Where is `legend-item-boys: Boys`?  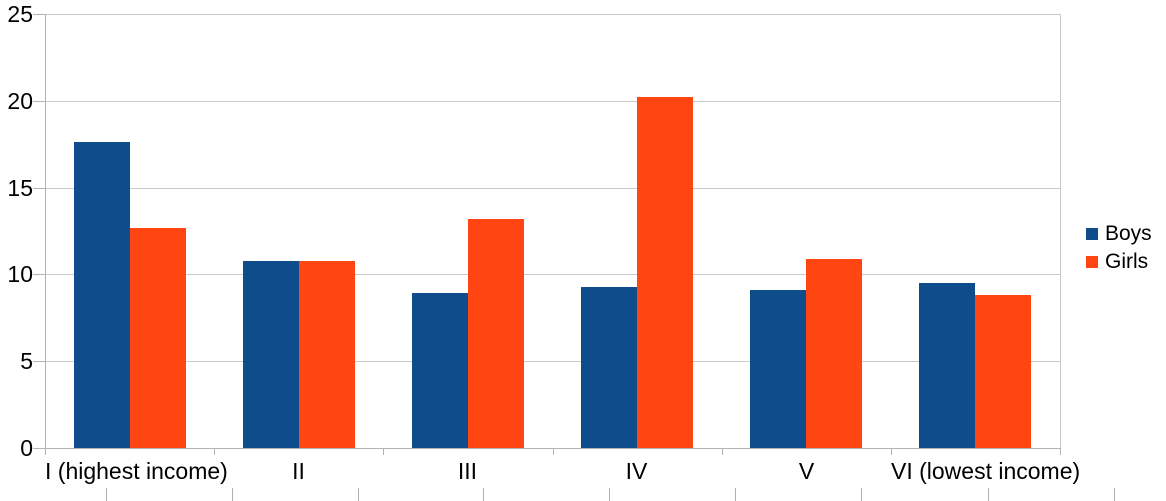 legend-item-boys: Boys is located at coordinates (1119, 234).